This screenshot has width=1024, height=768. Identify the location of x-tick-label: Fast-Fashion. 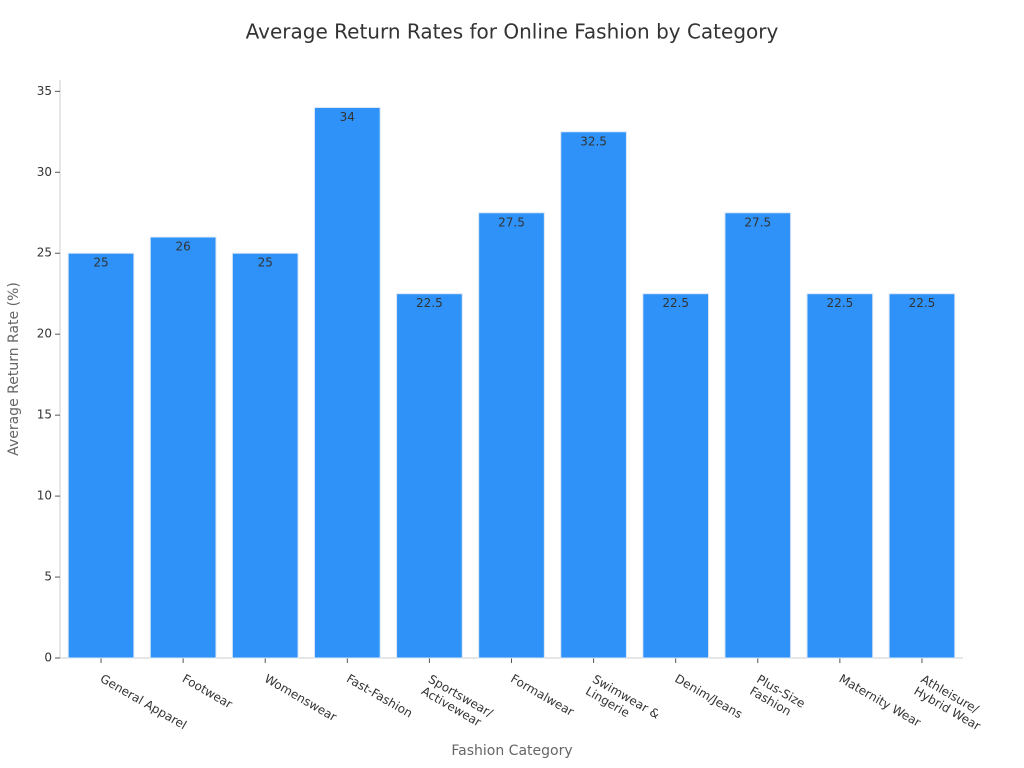
(379, 696).